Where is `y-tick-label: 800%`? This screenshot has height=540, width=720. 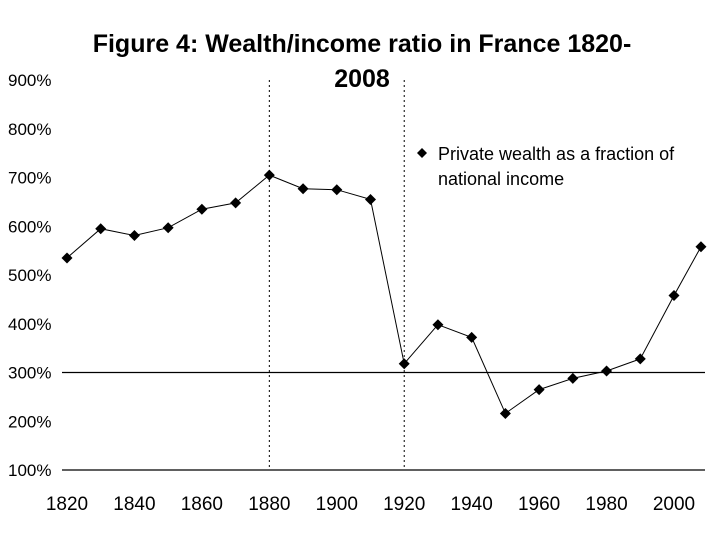 y-tick-label: 800% is located at coordinates (29, 129).